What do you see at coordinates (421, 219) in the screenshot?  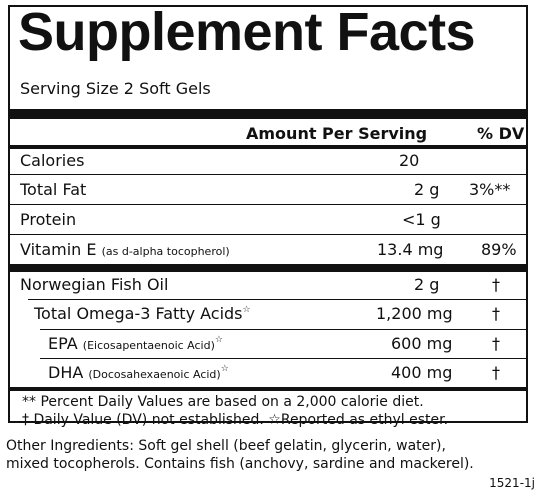 I see `row-amount-protein: <1 g` at bounding box center [421, 219].